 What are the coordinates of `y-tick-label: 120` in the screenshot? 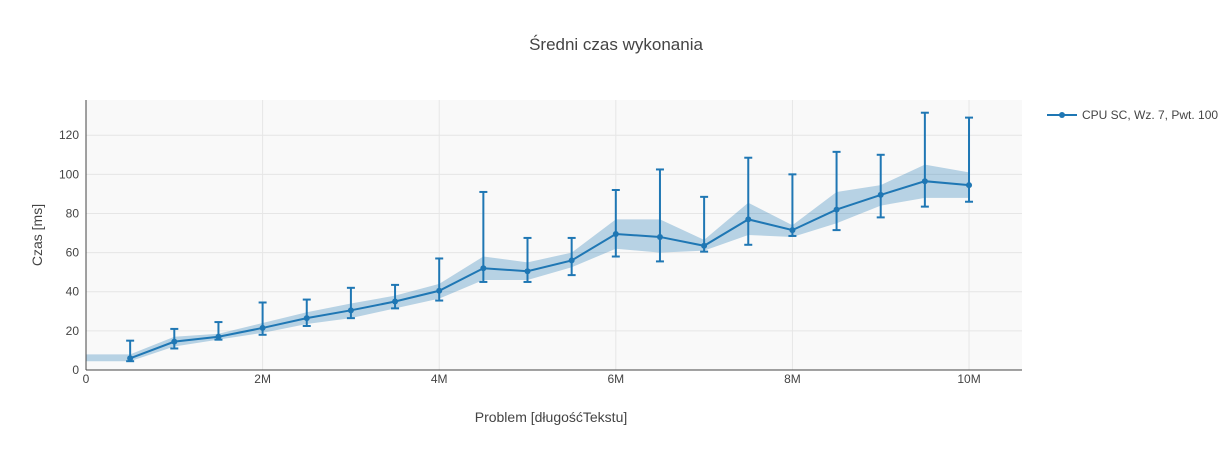 It's located at (69, 135).